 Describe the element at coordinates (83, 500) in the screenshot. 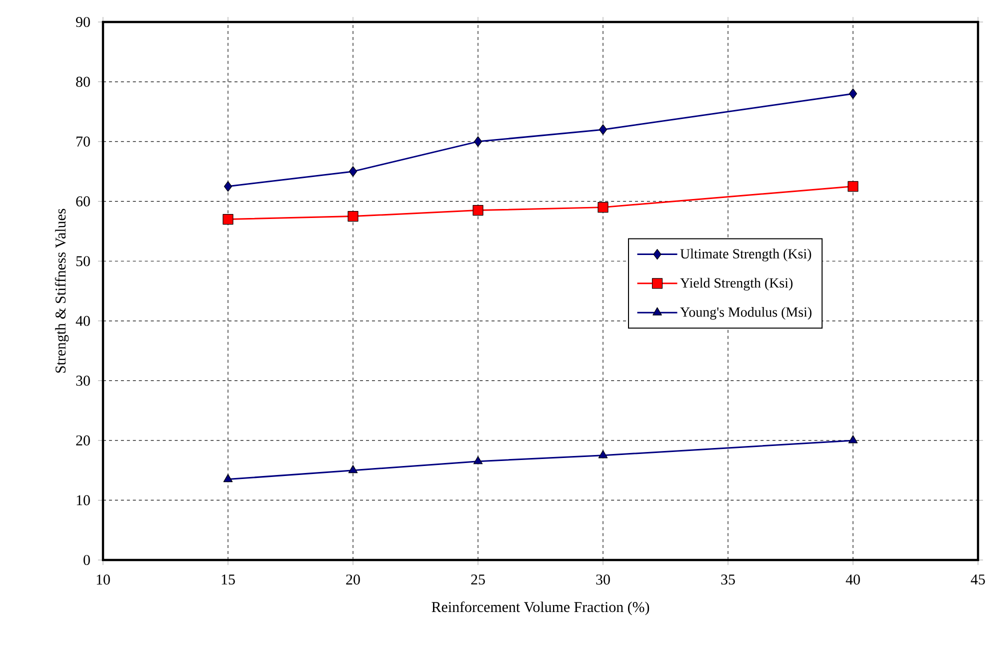

I see `y-tick-label: 10` at that location.